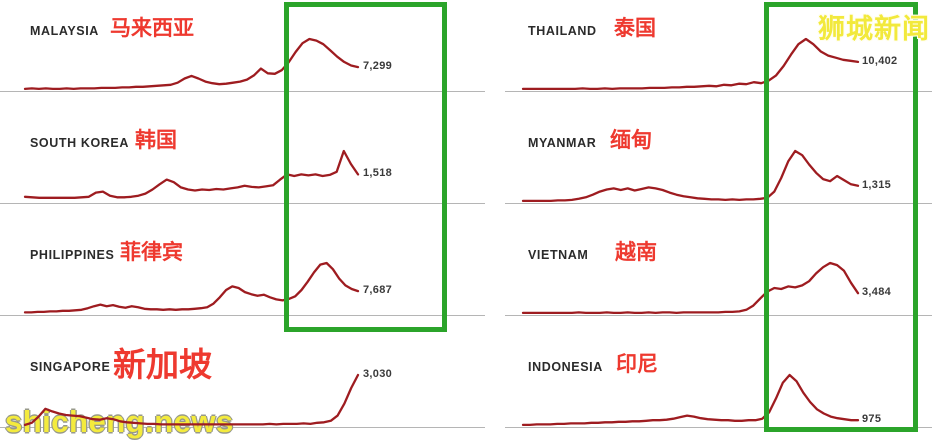 The image size is (932, 446). Describe the element at coordinates (152, 28) in the screenshot. I see `country-label-chinese: 马来西亚` at that location.